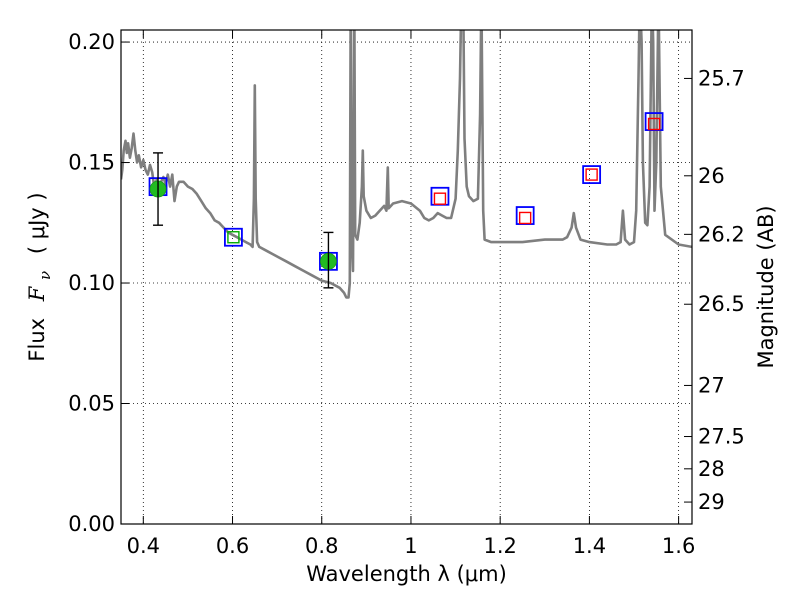 The height and width of the screenshot is (600, 800). I want to click on y2-tick-label: 27.5, so click(721, 437).